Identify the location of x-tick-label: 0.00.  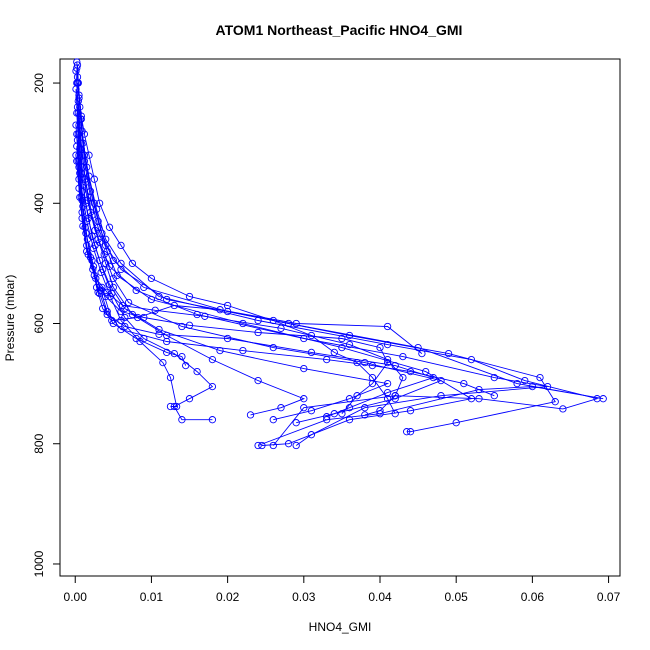
(76, 597).